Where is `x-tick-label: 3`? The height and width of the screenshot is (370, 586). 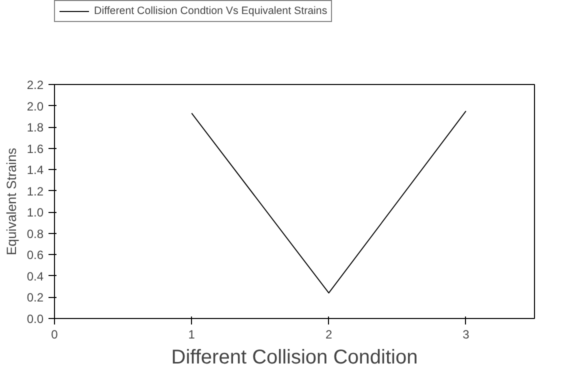 x-tick-label: 3 is located at coordinates (466, 335).